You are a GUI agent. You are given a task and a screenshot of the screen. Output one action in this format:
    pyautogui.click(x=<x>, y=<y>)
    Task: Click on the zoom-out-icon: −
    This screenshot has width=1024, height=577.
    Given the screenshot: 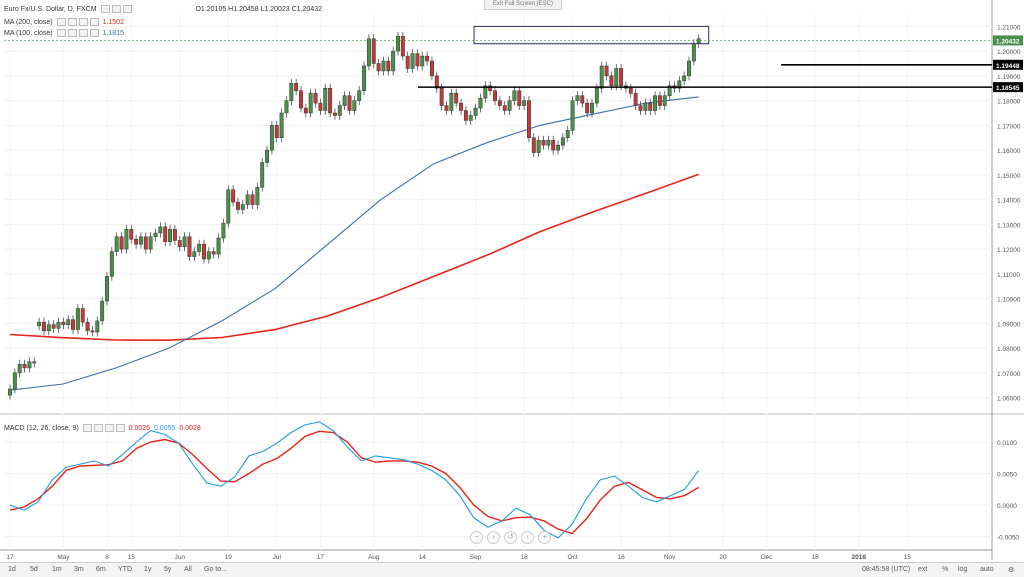 What is the action you would take?
    pyautogui.click(x=476, y=537)
    